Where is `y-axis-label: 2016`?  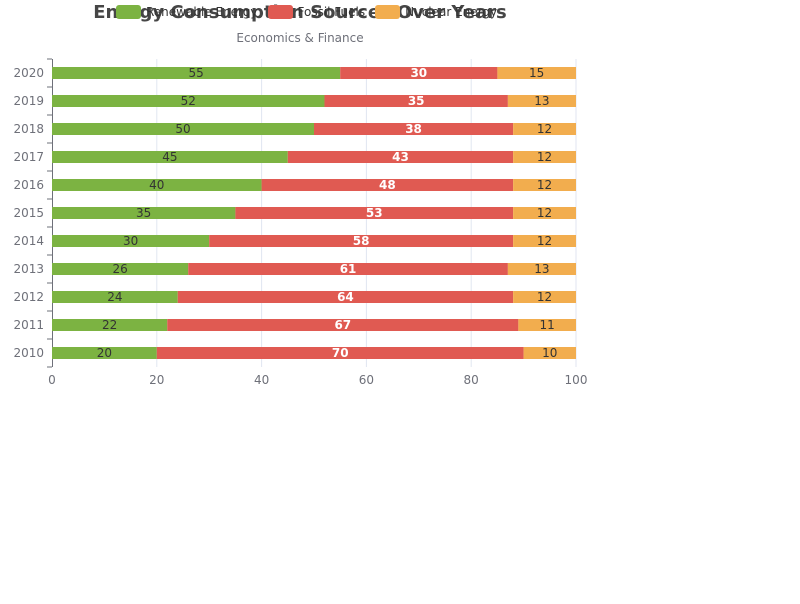 y-axis-label: 2016 is located at coordinates (28, 185).